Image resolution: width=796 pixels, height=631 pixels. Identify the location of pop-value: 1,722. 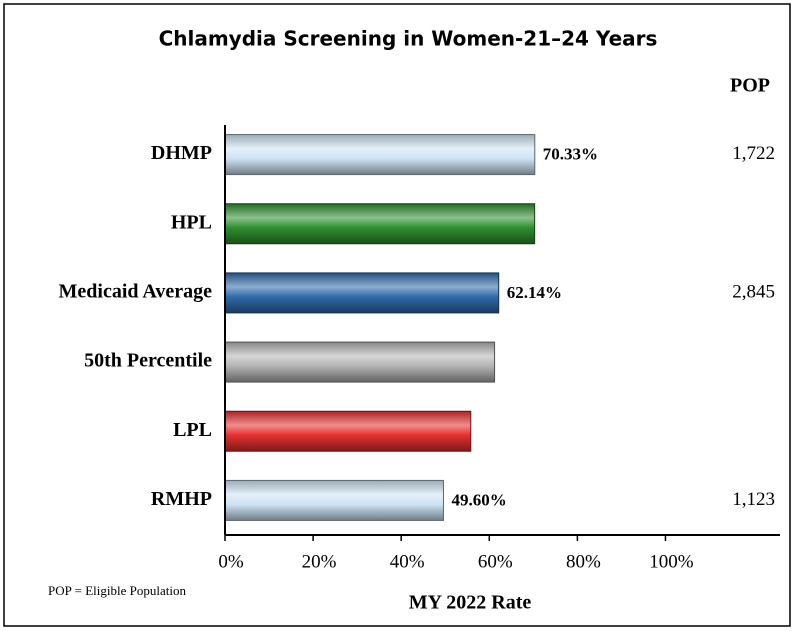
(753, 153).